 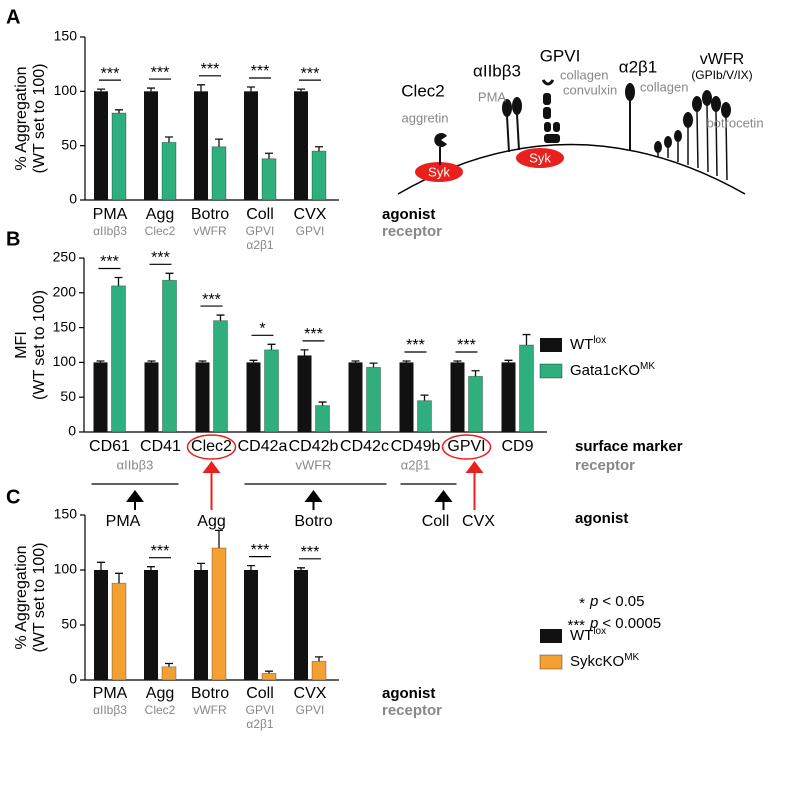 I want to click on x-tick-label: CVX, so click(x=310, y=693).